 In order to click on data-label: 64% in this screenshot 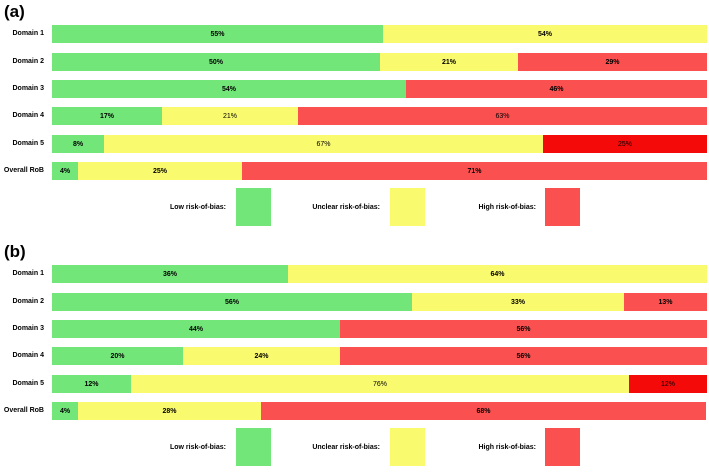, I will do `click(497, 274)`.